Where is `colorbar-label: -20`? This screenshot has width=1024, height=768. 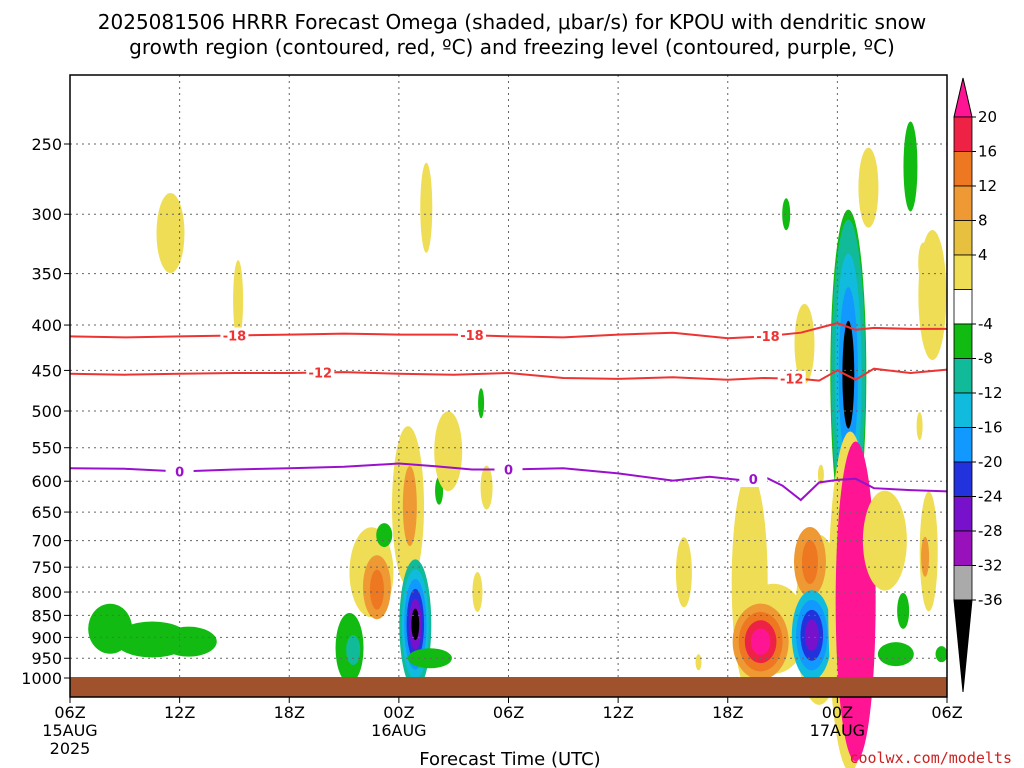 colorbar-label: -20 is located at coordinates (990, 462).